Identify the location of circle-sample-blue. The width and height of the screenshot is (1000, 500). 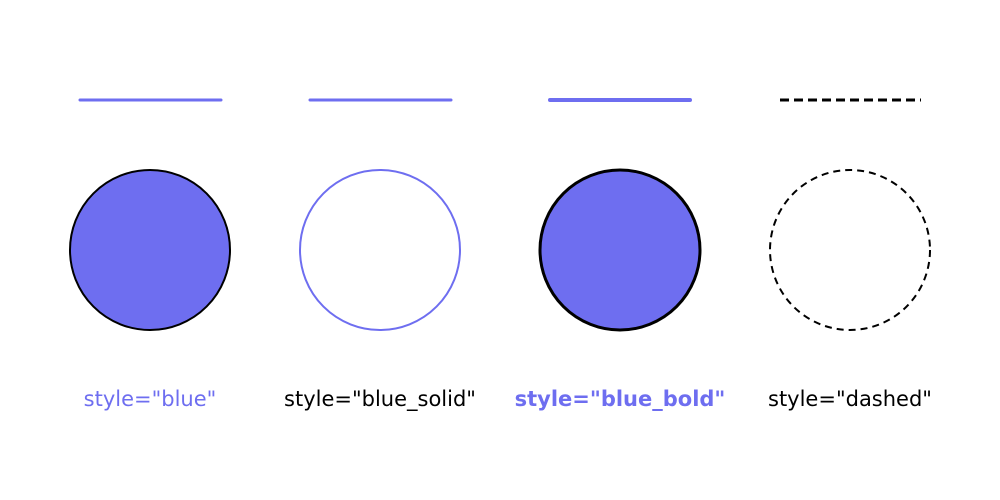
(150, 250).